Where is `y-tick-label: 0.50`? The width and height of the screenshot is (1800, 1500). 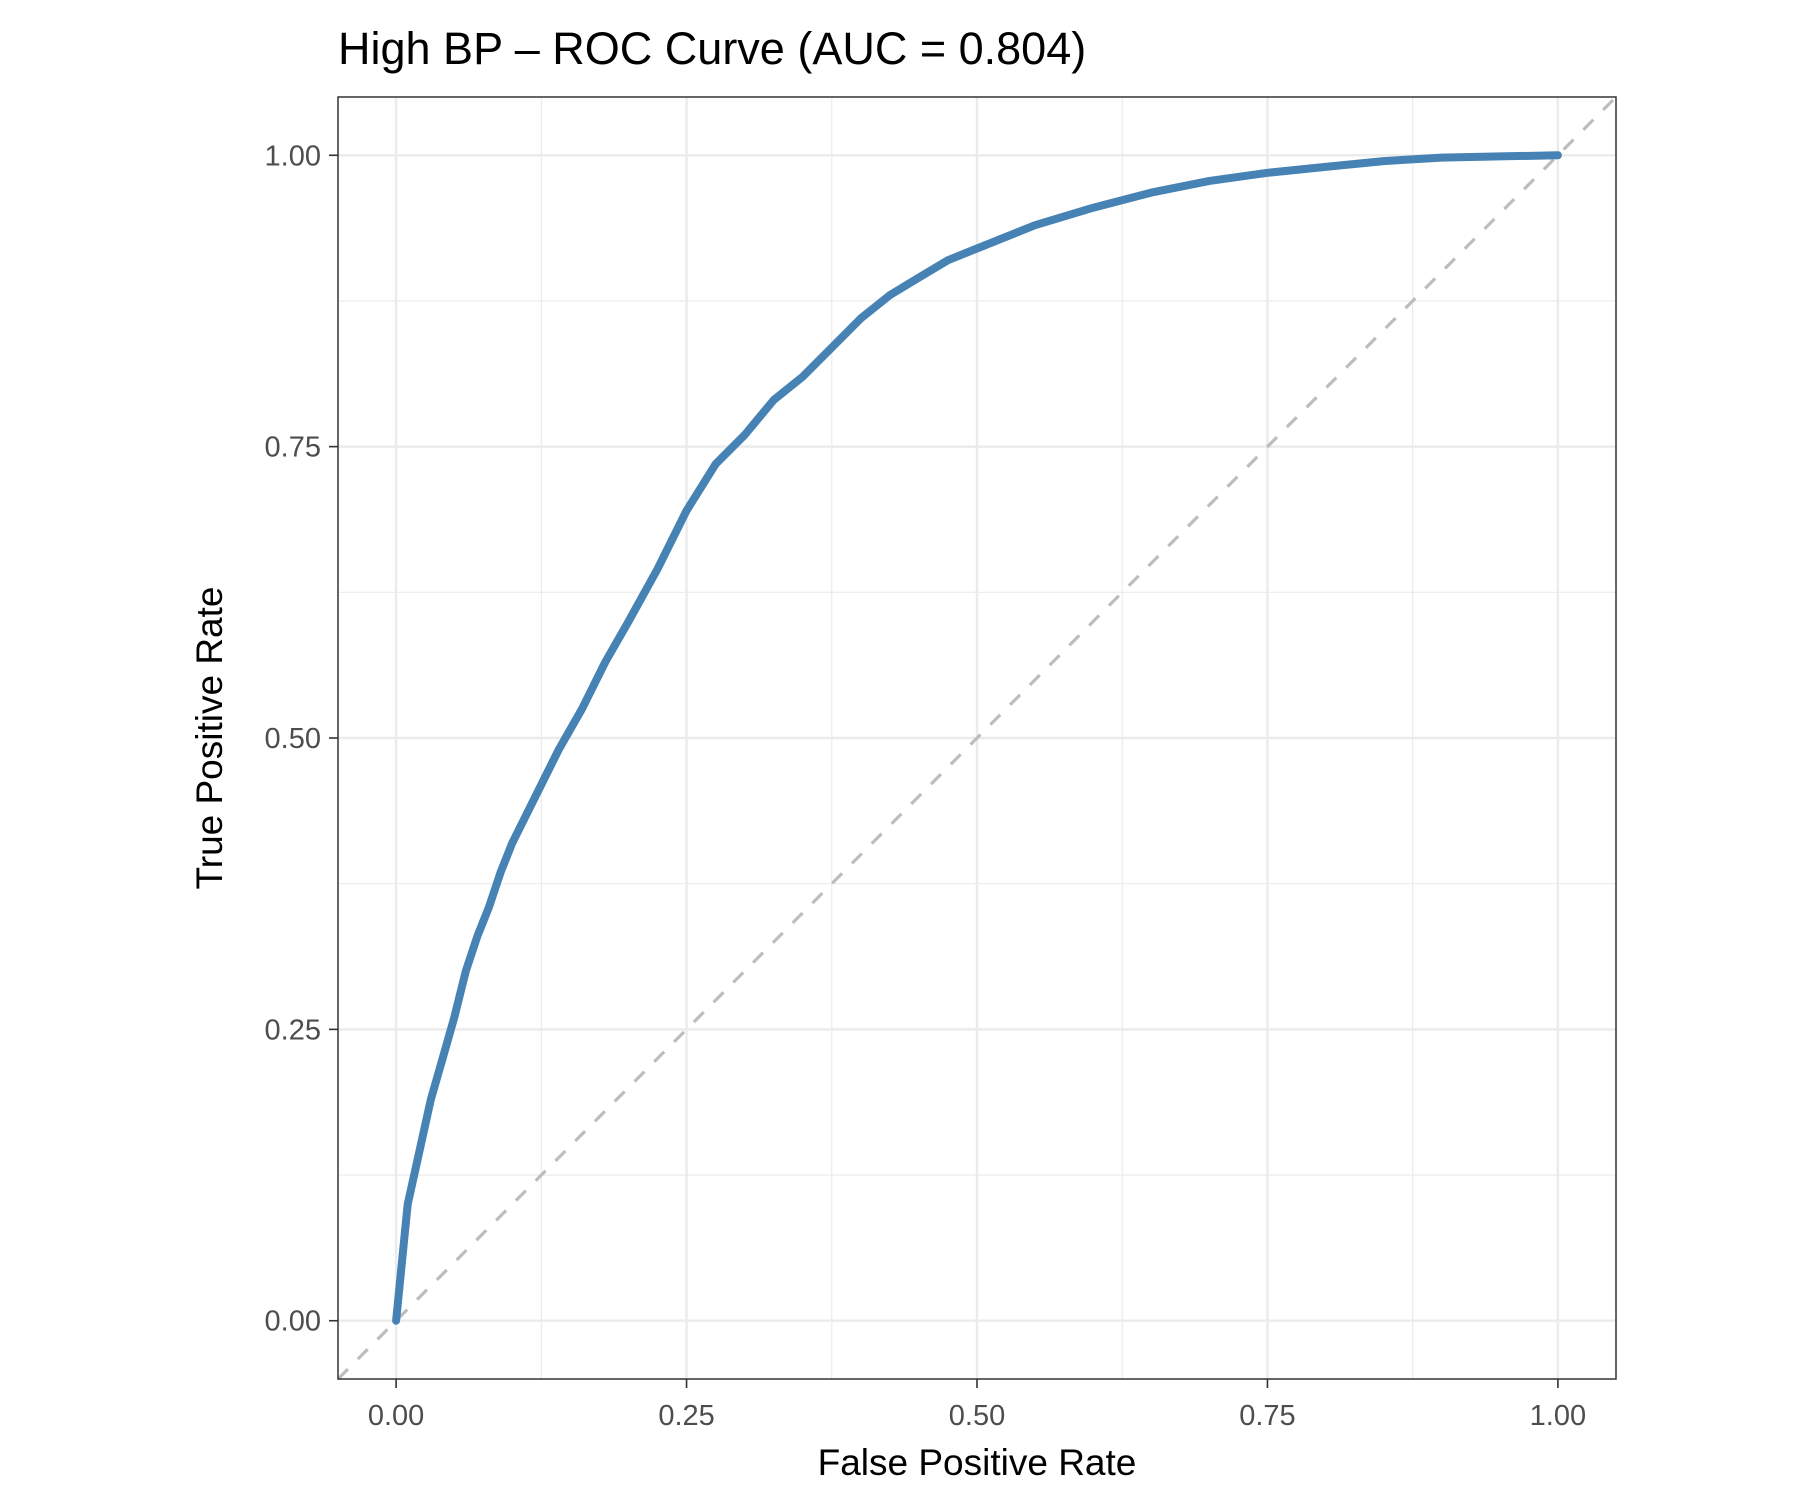 y-tick-label: 0.50 is located at coordinates (293, 739).